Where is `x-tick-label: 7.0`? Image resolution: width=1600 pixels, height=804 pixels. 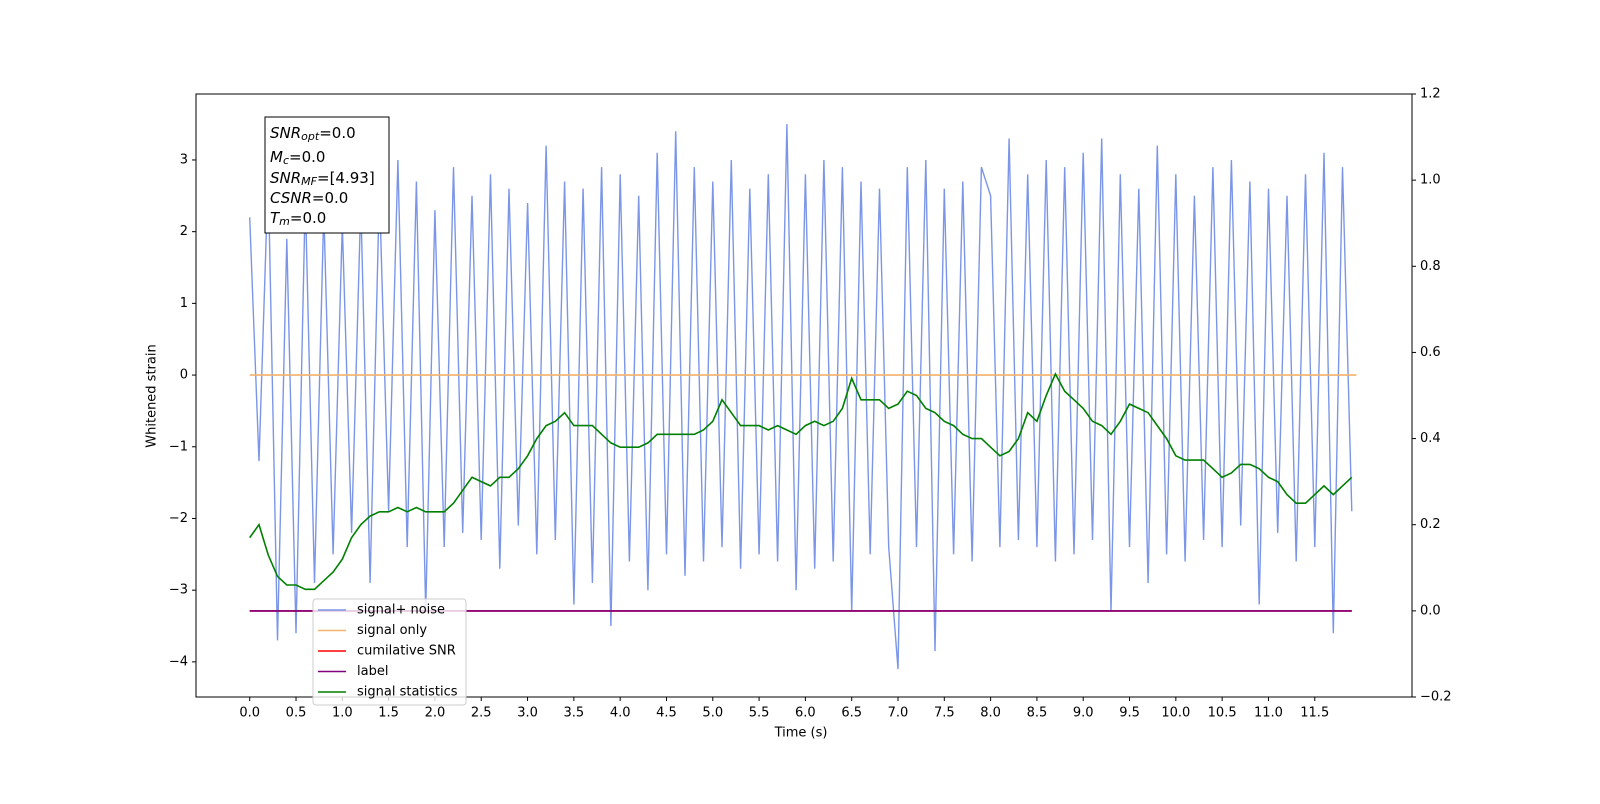
x-tick-label: 7.0 is located at coordinates (898, 713).